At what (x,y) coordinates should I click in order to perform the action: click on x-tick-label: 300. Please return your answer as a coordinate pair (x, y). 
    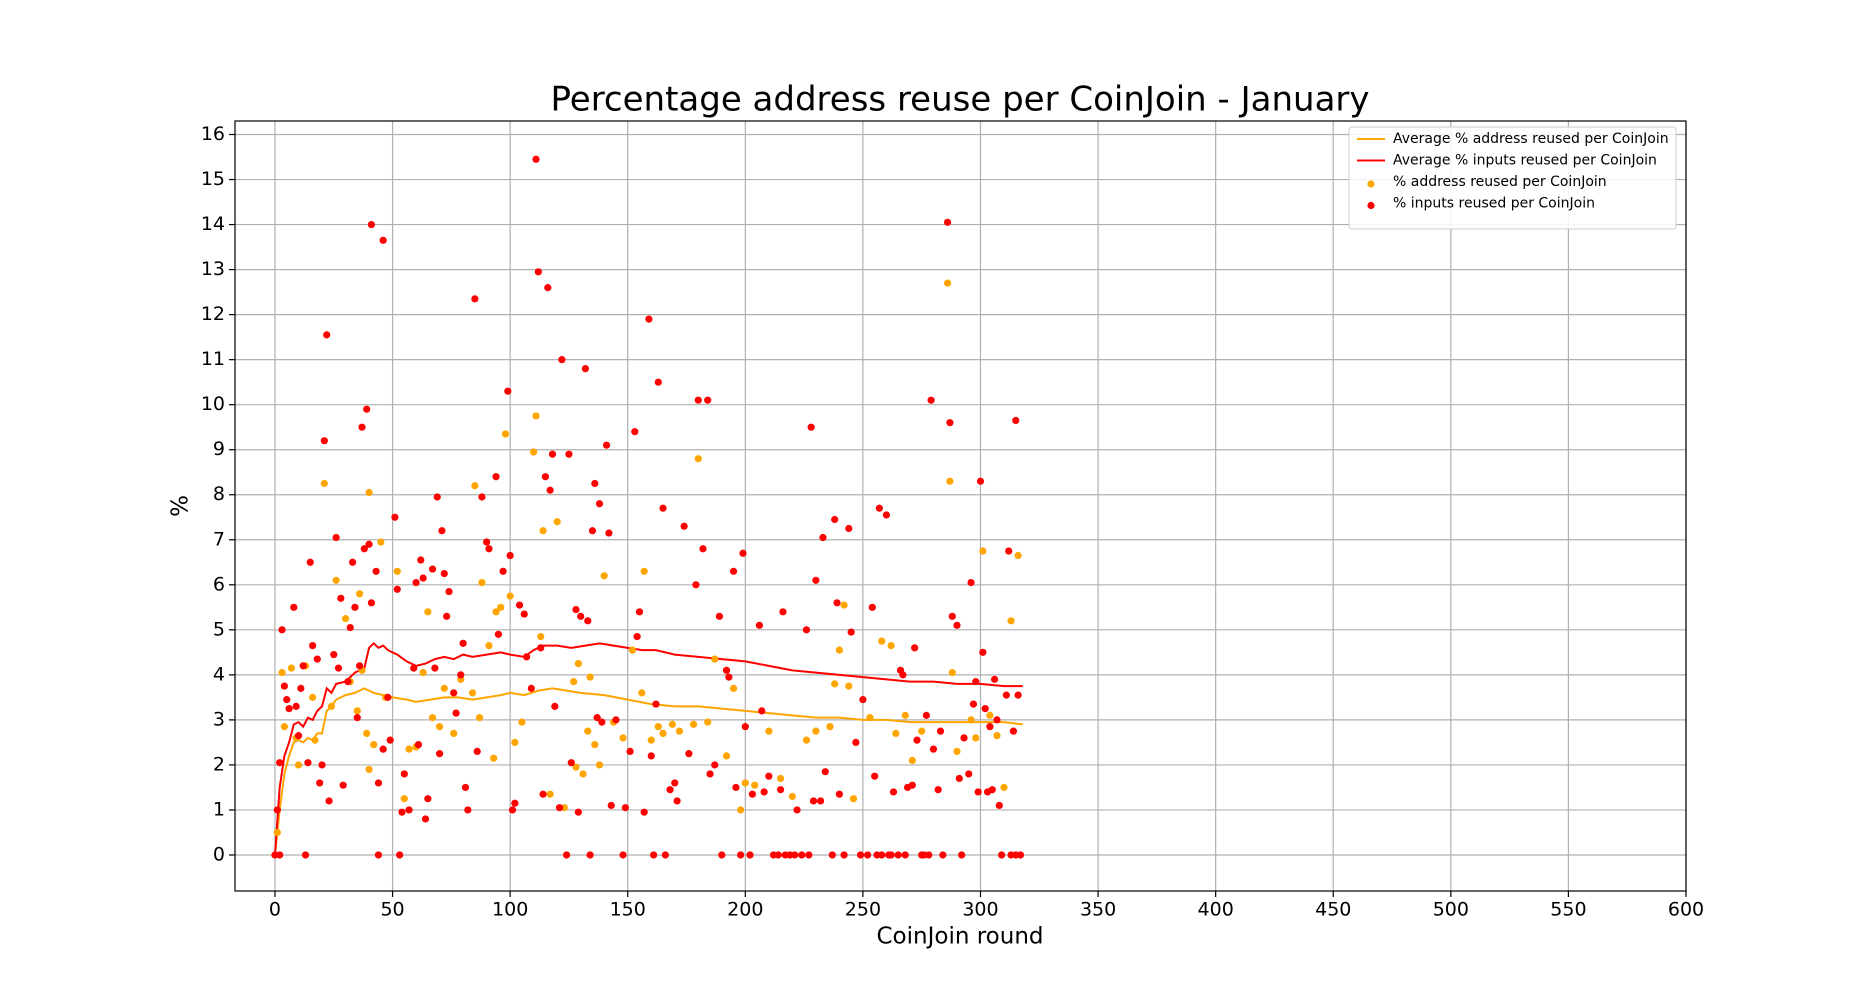
    Looking at the image, I should click on (980, 910).